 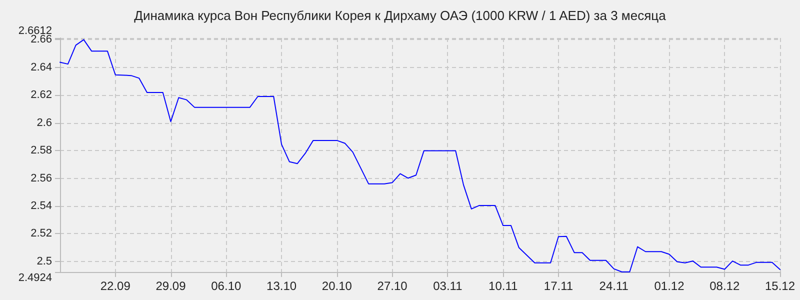 I want to click on y-tick-label: 2.58, so click(x=41, y=150).